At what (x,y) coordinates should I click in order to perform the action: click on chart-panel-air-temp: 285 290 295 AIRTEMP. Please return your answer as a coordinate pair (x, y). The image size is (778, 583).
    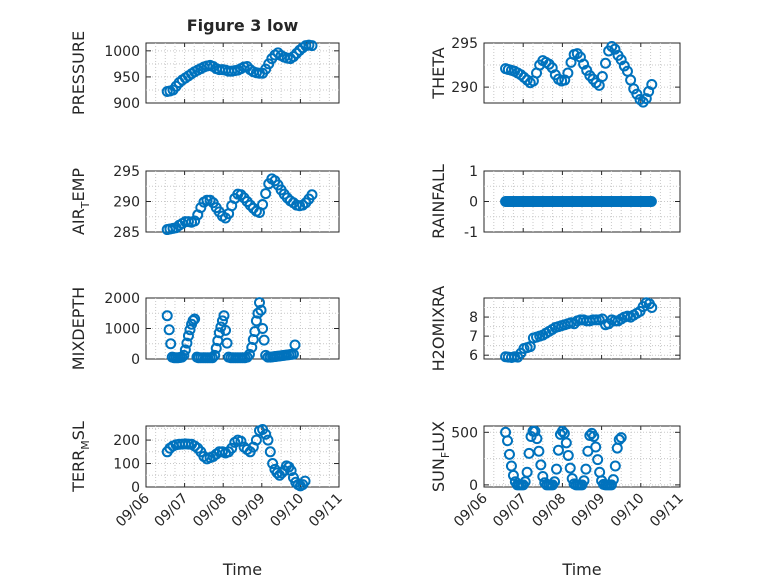
    Looking at the image, I should click on (204, 202).